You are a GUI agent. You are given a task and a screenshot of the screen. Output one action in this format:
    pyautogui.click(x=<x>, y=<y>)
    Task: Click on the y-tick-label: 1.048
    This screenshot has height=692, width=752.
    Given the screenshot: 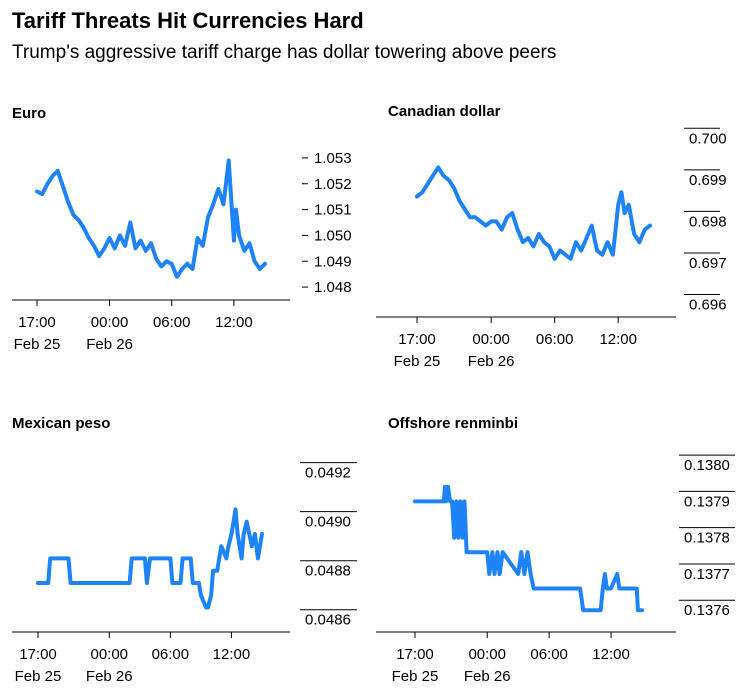 What is the action you would take?
    pyautogui.click(x=333, y=287)
    